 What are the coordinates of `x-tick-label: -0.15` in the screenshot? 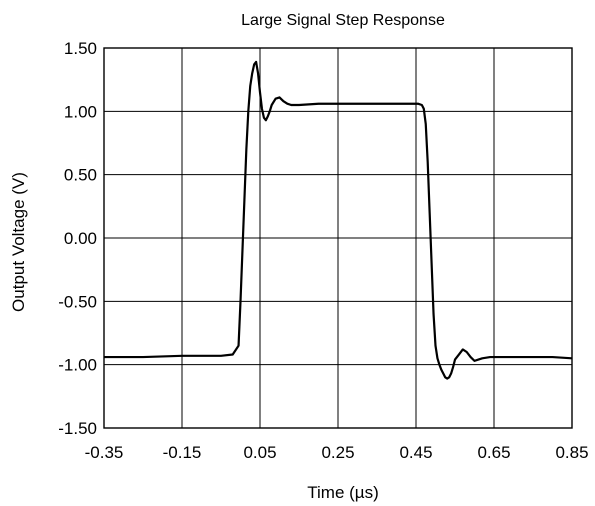 It's located at (182, 452).